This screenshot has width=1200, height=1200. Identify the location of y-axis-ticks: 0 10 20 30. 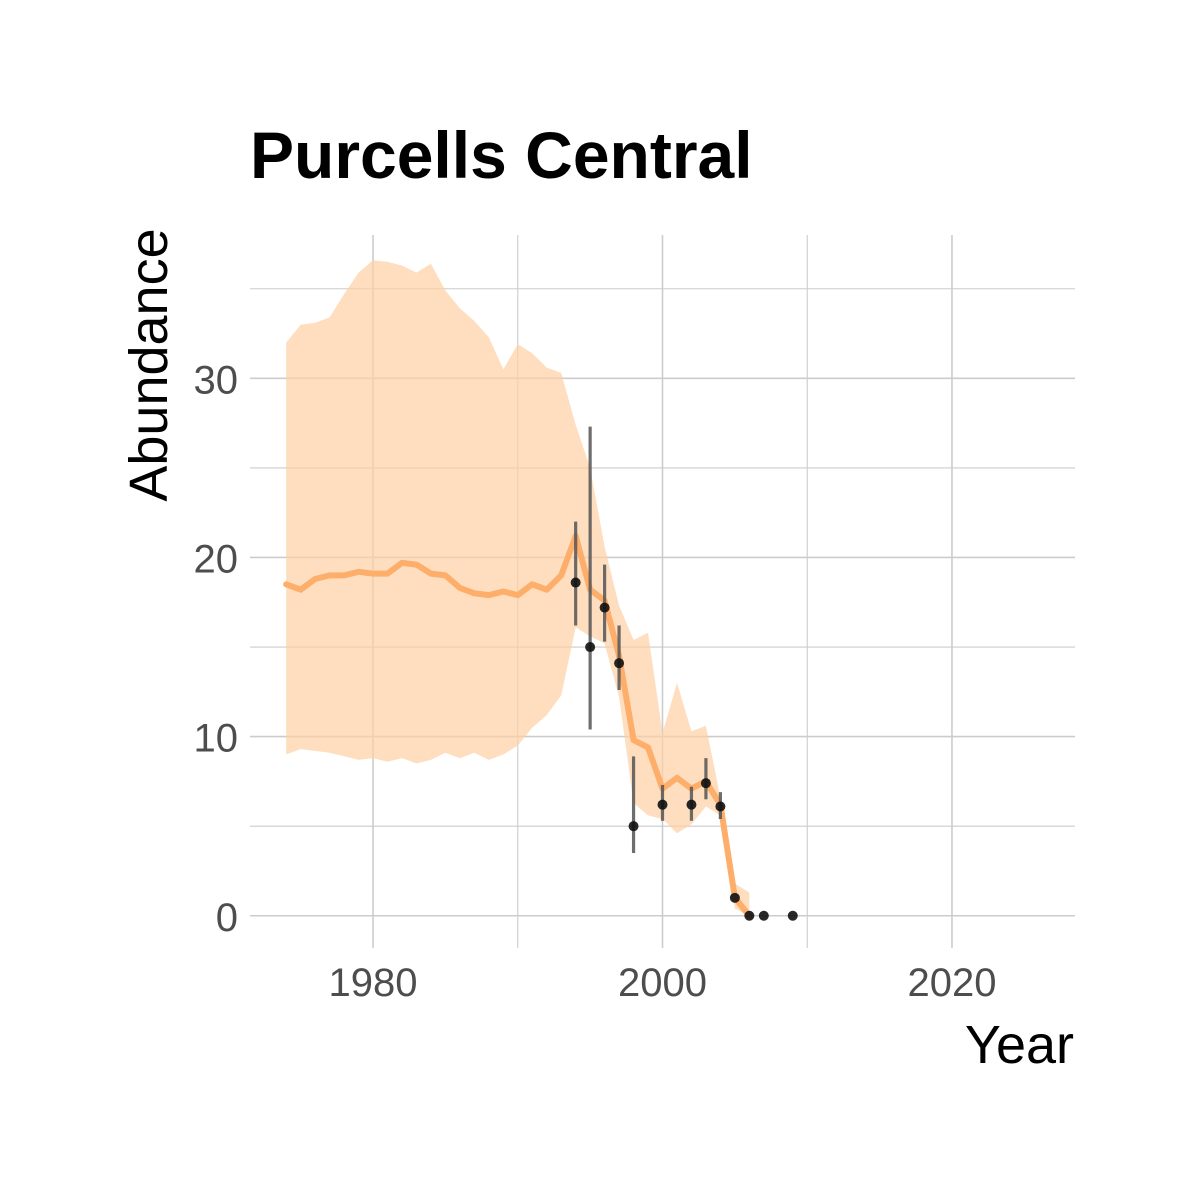
(216, 648).